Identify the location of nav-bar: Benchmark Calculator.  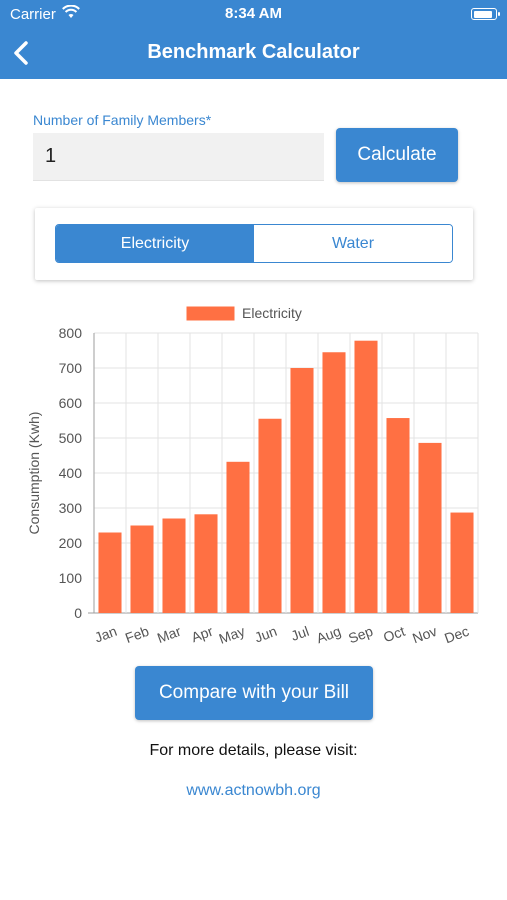
(253, 53).